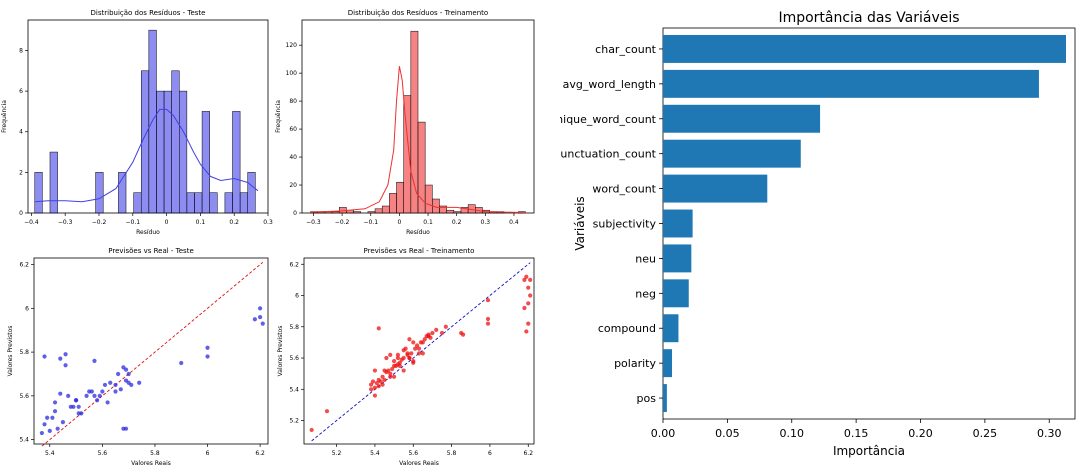 This screenshot has height=474, width=1090. What do you see at coordinates (418, 232) in the screenshot?
I see `x-axis-label: Resíduo` at bounding box center [418, 232].